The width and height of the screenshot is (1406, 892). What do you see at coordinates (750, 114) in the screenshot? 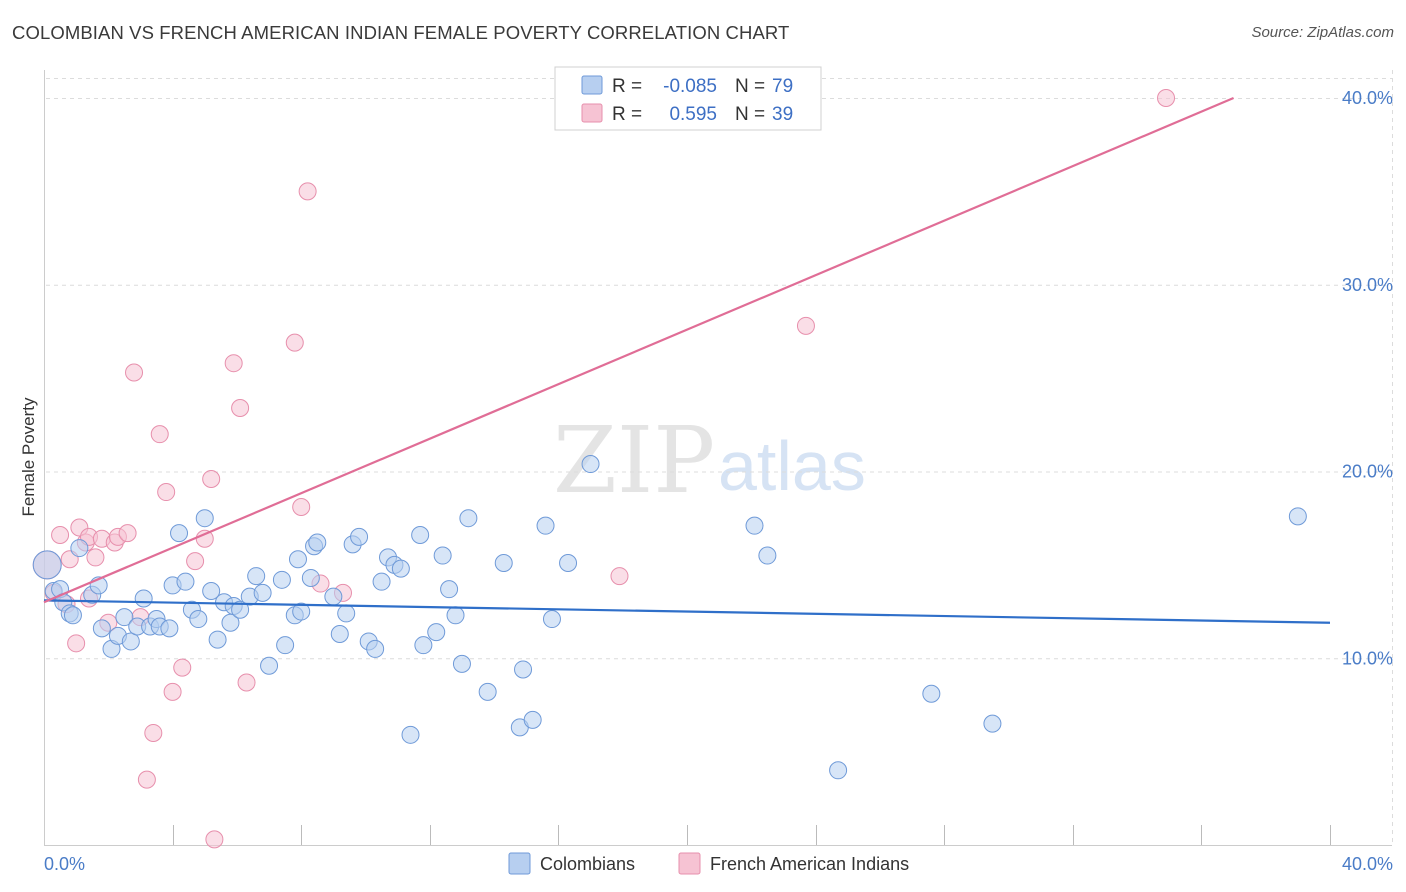
I see `legend-n-label-french-american-indians: N =` at bounding box center [750, 114].